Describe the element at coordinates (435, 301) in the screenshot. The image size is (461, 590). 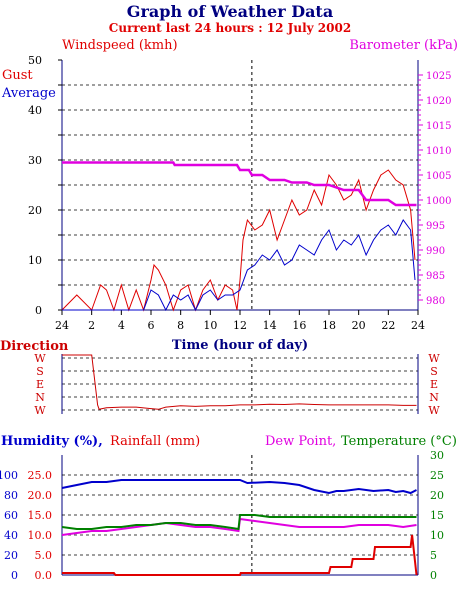
I see `barometer-tick-label: 980` at that location.